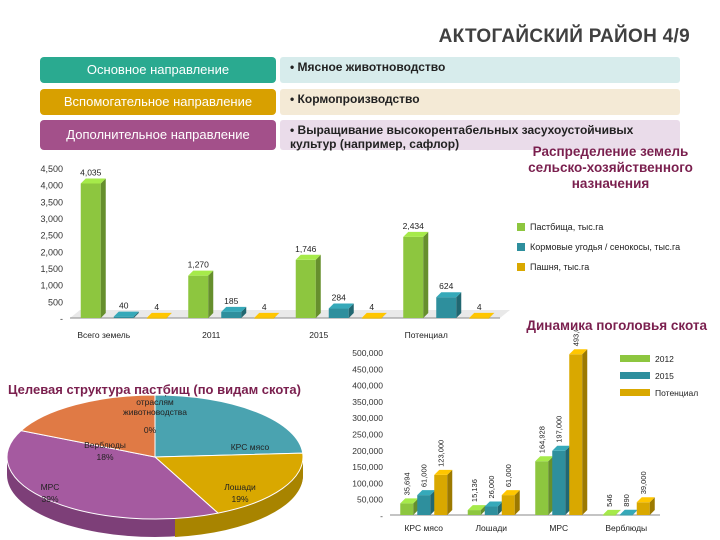 This screenshot has height=540, width=720. What do you see at coordinates (407, 483) in the screenshot?
I see `herd-bar-value-label: 35,694` at bounding box center [407, 483].